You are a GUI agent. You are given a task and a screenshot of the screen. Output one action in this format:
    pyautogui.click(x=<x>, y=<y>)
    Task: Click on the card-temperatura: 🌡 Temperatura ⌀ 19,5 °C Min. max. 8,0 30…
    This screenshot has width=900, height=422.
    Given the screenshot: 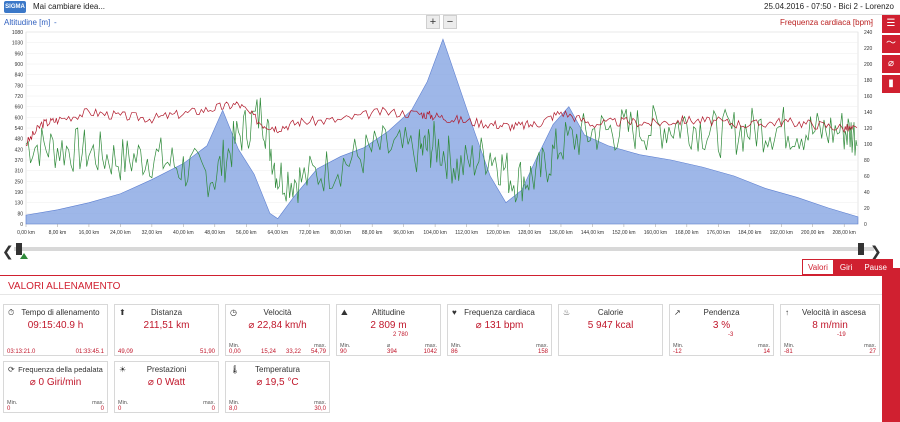 What is the action you would take?
    pyautogui.click(x=277, y=387)
    